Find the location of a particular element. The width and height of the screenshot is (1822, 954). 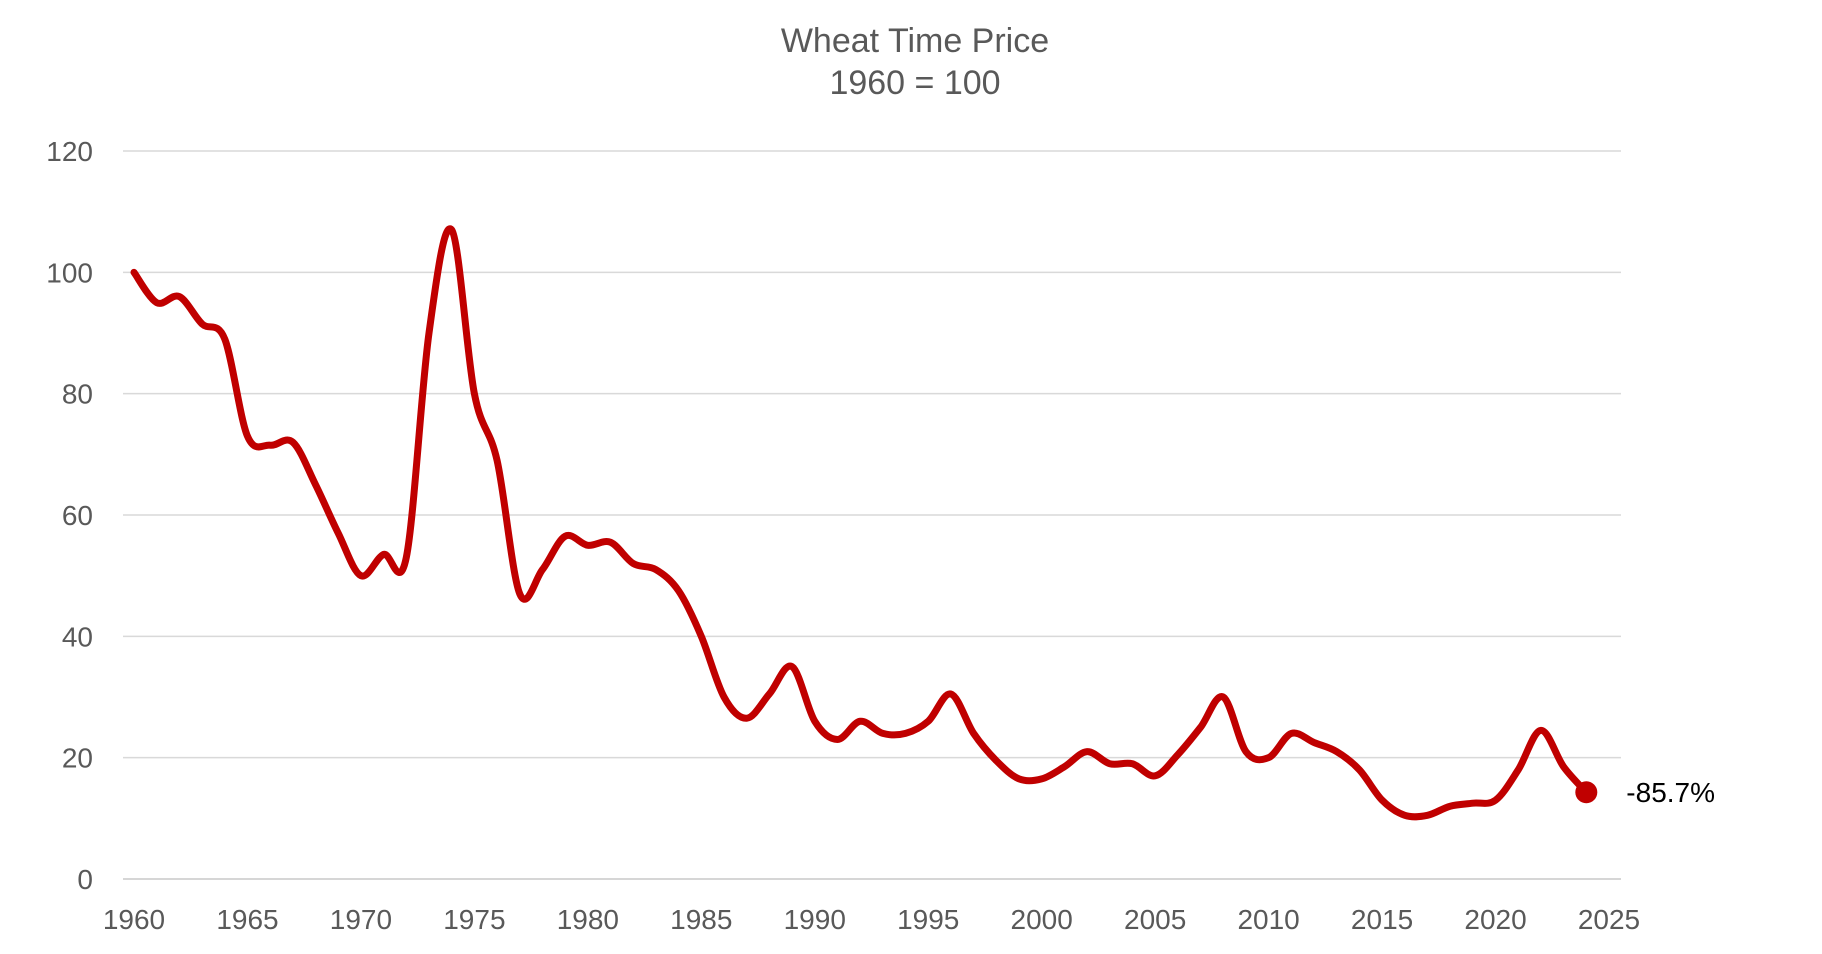

x-tick-label: 2020 is located at coordinates (1495, 919).